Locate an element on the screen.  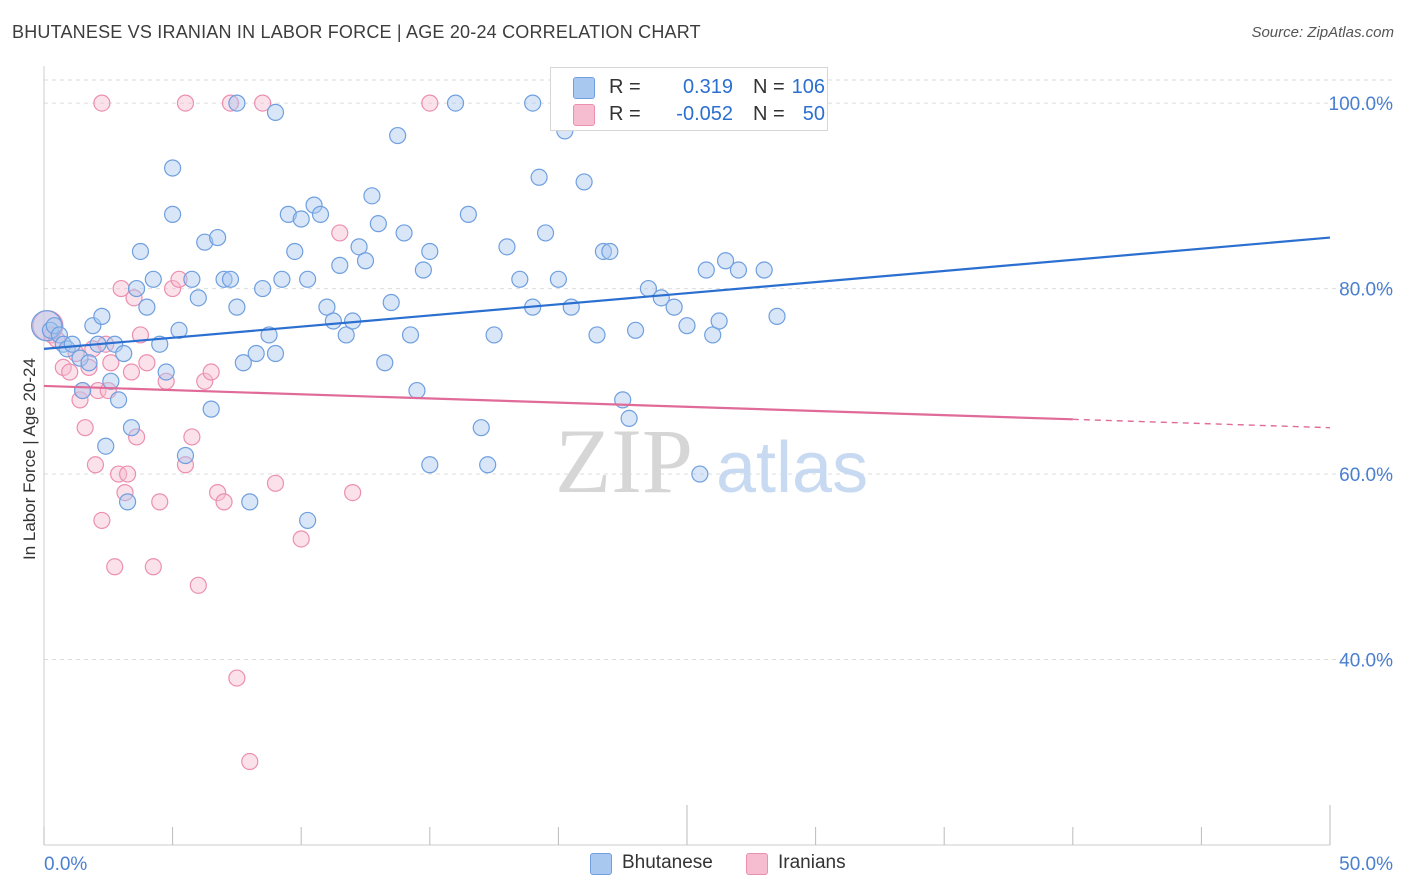
x-tick-label-max: 50.0% is located at coordinates (1366, 864).